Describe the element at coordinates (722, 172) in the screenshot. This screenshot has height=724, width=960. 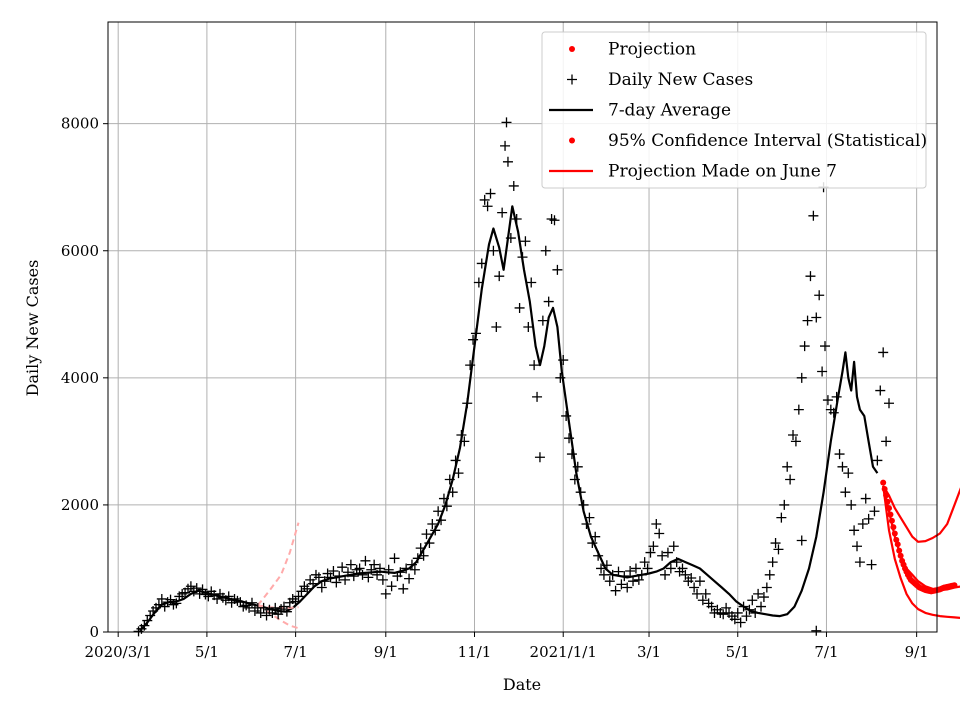
I see `legend-label-4: Projection Made on June 7` at that location.